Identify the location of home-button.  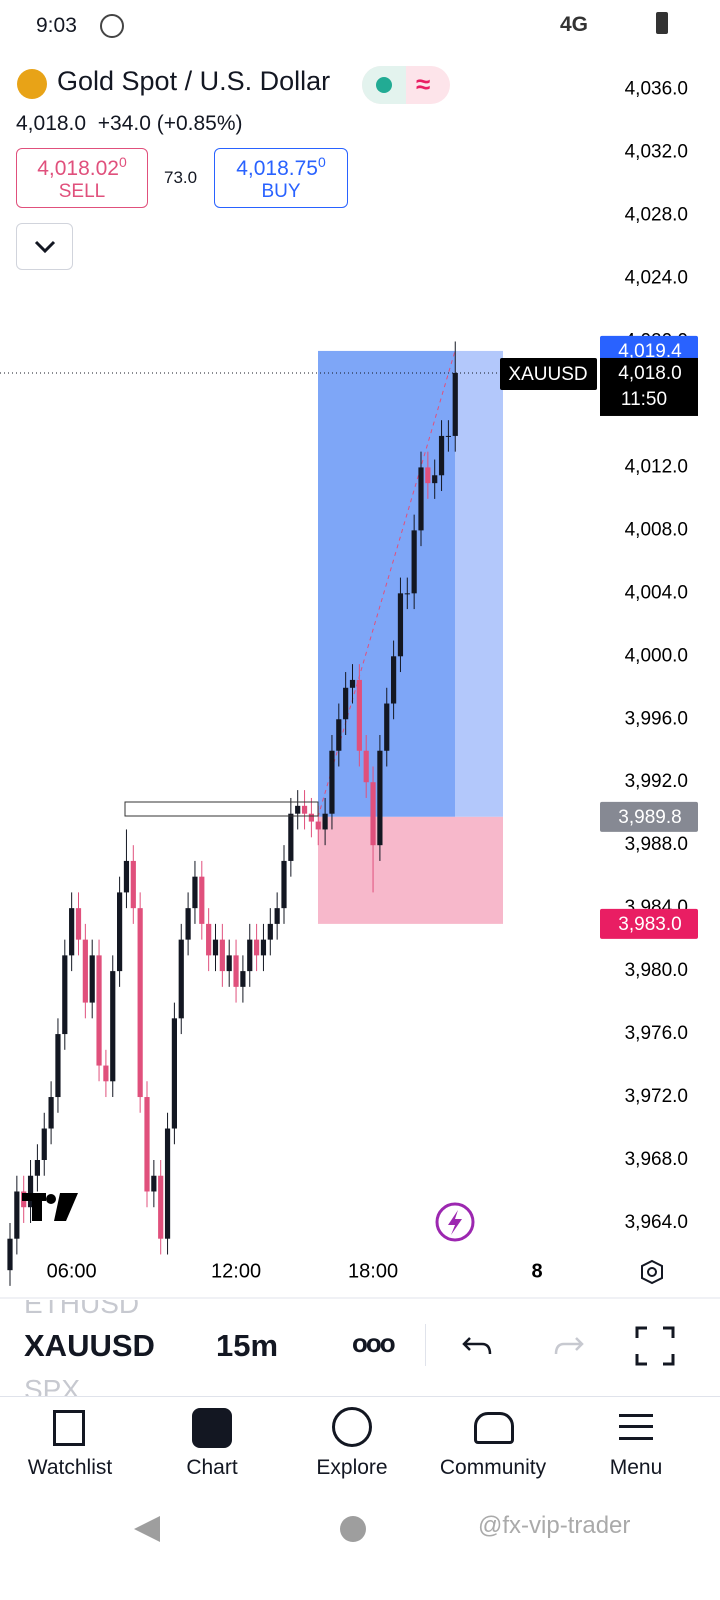
(353, 1529).